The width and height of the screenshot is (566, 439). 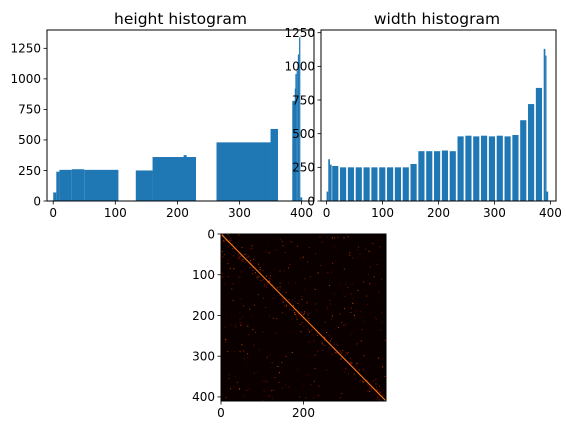 What do you see at coordinates (29, 171) in the screenshot?
I see `y-tick-label: 250` at bounding box center [29, 171].